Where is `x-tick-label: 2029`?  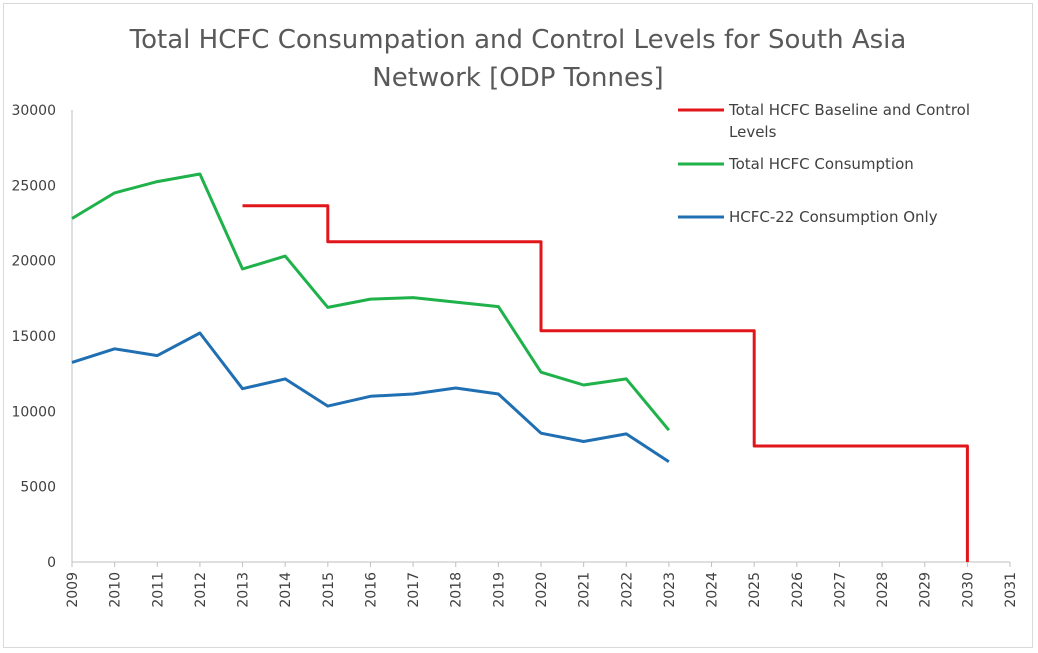 x-tick-label: 2029 is located at coordinates (926, 590).